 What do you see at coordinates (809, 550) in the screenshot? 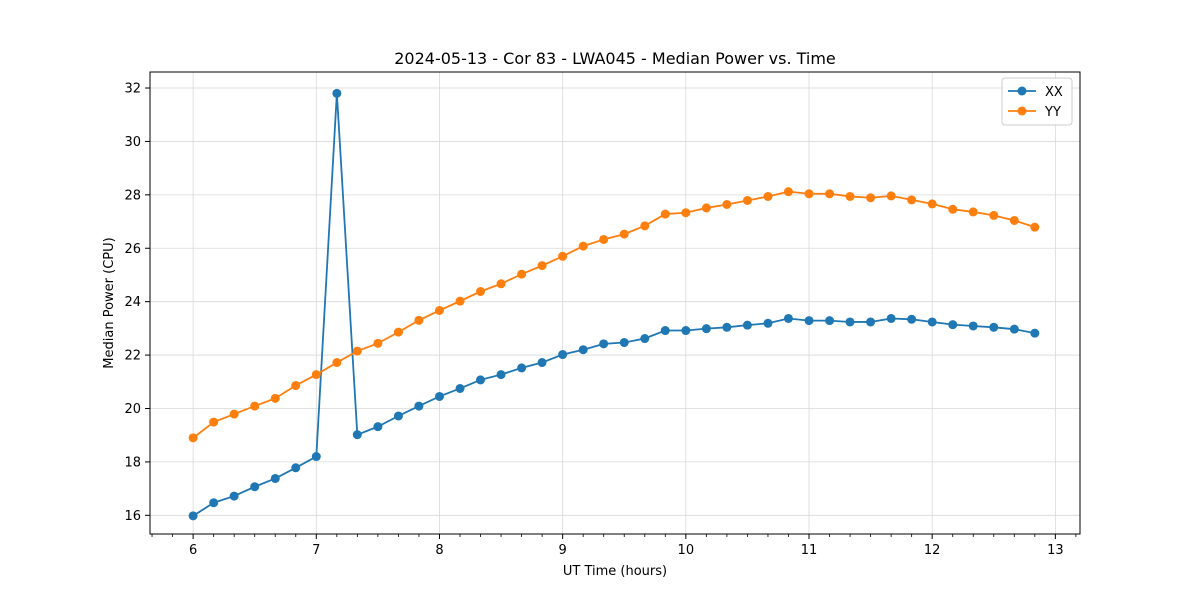
I see `x-tick-label: 11` at bounding box center [809, 550].